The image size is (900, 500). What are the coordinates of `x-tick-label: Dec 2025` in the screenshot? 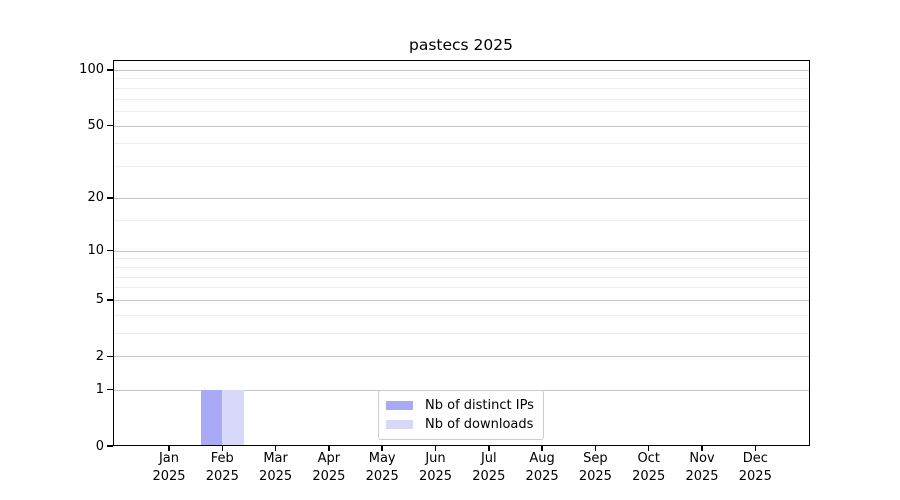 It's located at (755, 467).